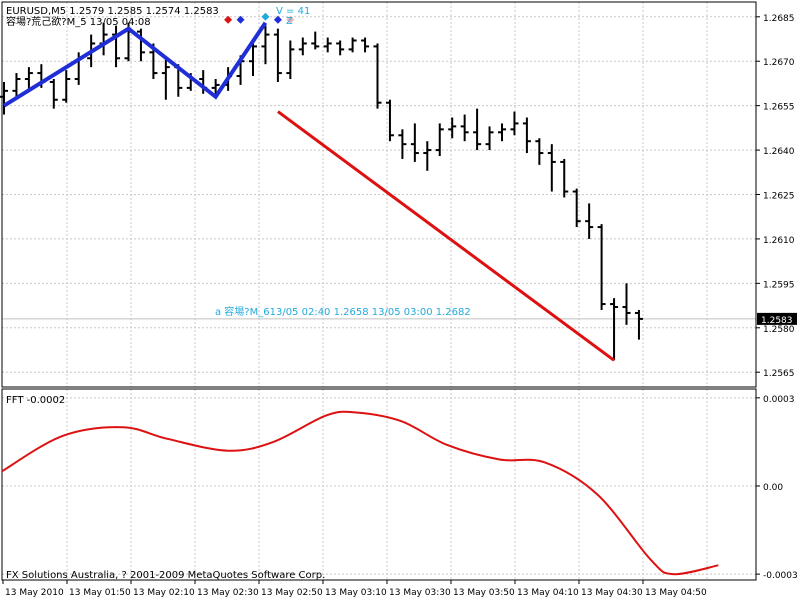 The width and height of the screenshot is (800, 600). What do you see at coordinates (676, 593) in the screenshot?
I see `time-tick-label: 13 May 04:50` at bounding box center [676, 593].